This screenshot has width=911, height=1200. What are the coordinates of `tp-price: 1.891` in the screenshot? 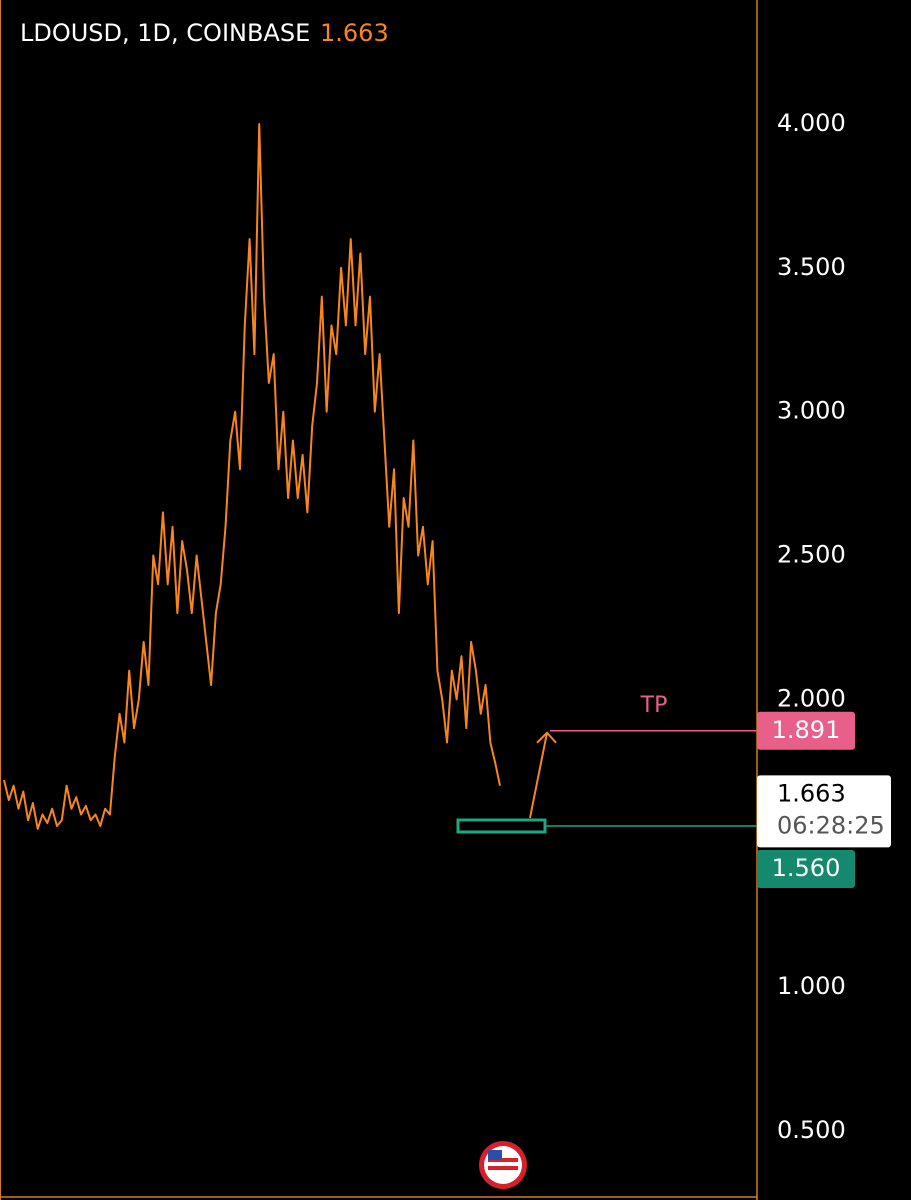 It's located at (806, 730).